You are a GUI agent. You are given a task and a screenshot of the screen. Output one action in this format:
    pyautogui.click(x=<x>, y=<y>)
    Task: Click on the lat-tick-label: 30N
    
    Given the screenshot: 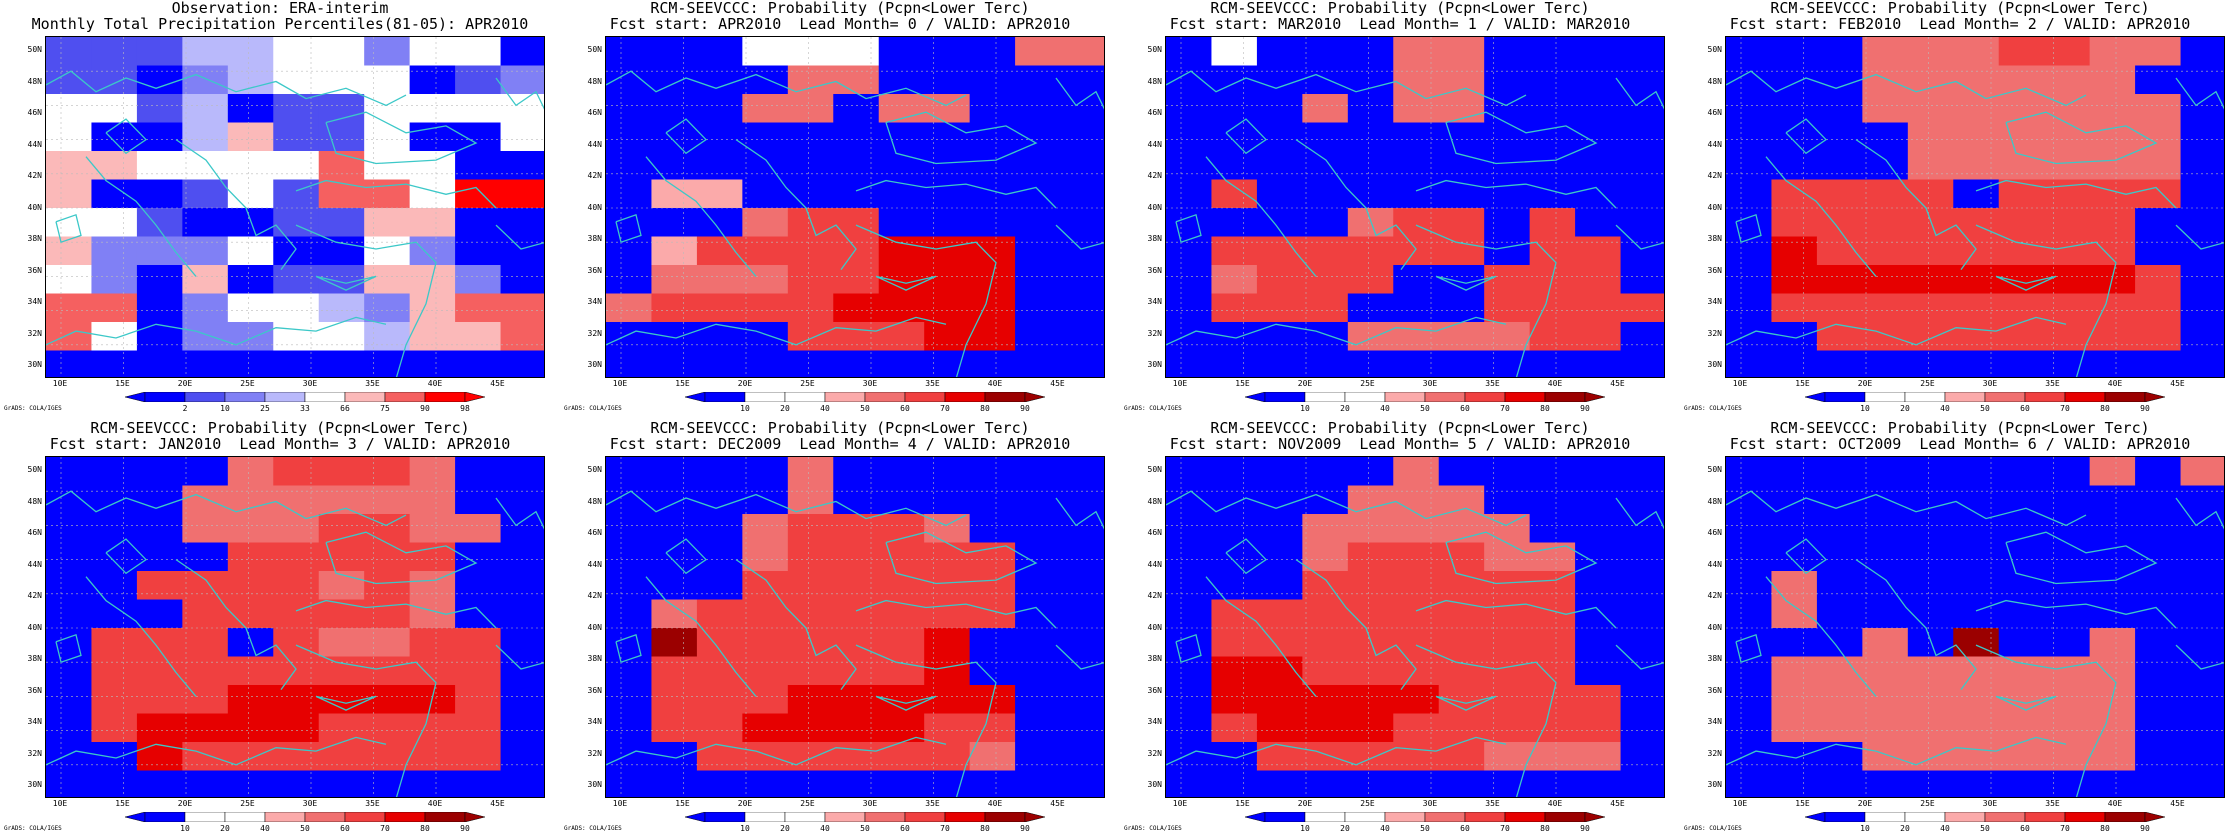 What is the action you would take?
    pyautogui.click(x=1154, y=364)
    